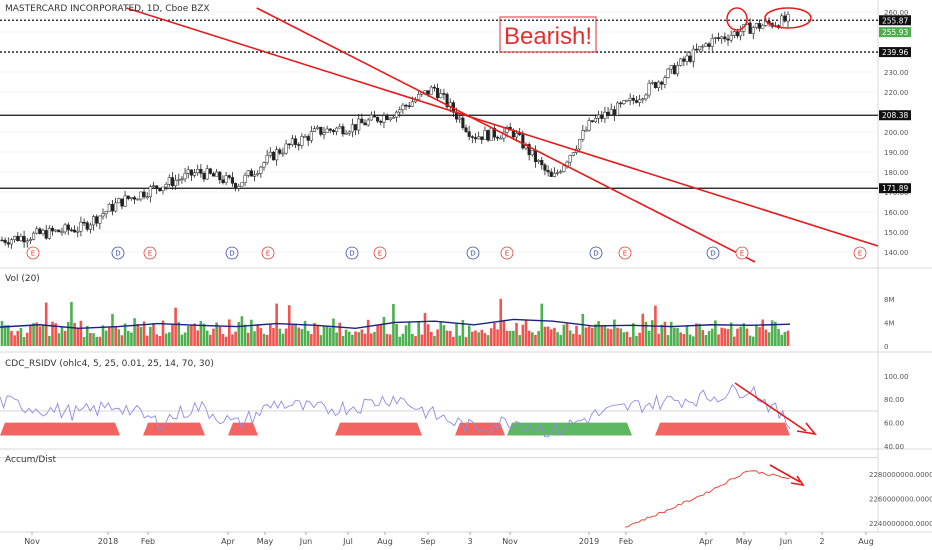  What do you see at coordinates (265, 541) in the screenshot?
I see `x-tick-label: May` at bounding box center [265, 541].